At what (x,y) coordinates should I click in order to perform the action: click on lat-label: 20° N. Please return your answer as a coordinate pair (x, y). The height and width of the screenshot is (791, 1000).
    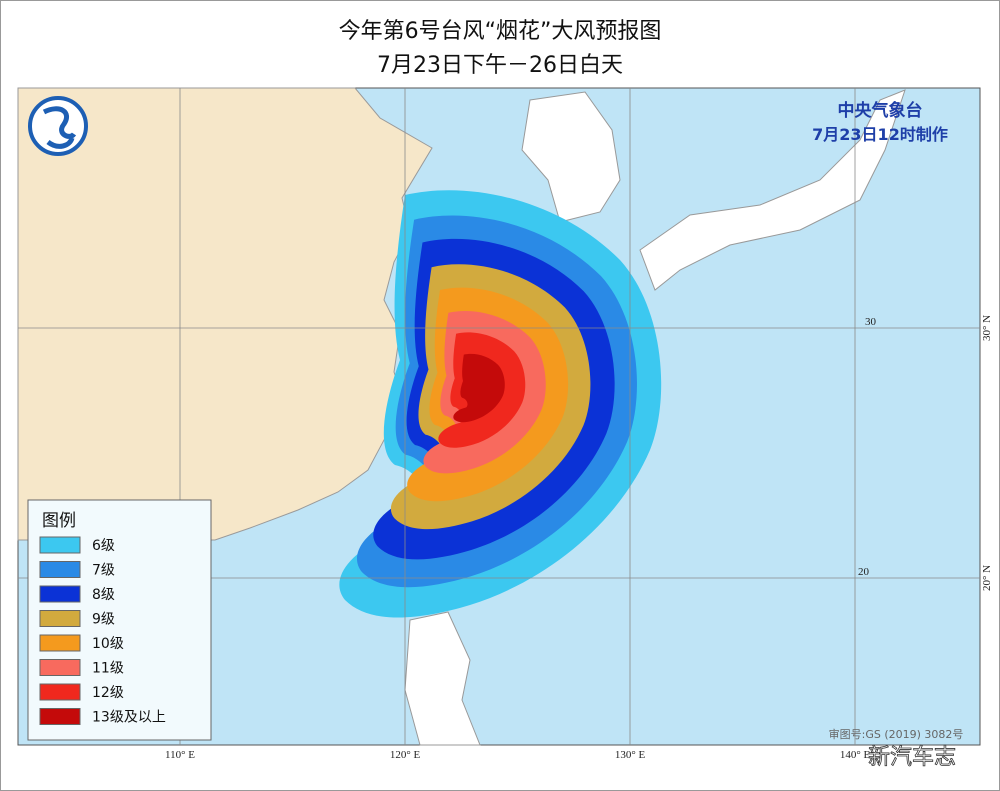
    Looking at the image, I should click on (987, 578).